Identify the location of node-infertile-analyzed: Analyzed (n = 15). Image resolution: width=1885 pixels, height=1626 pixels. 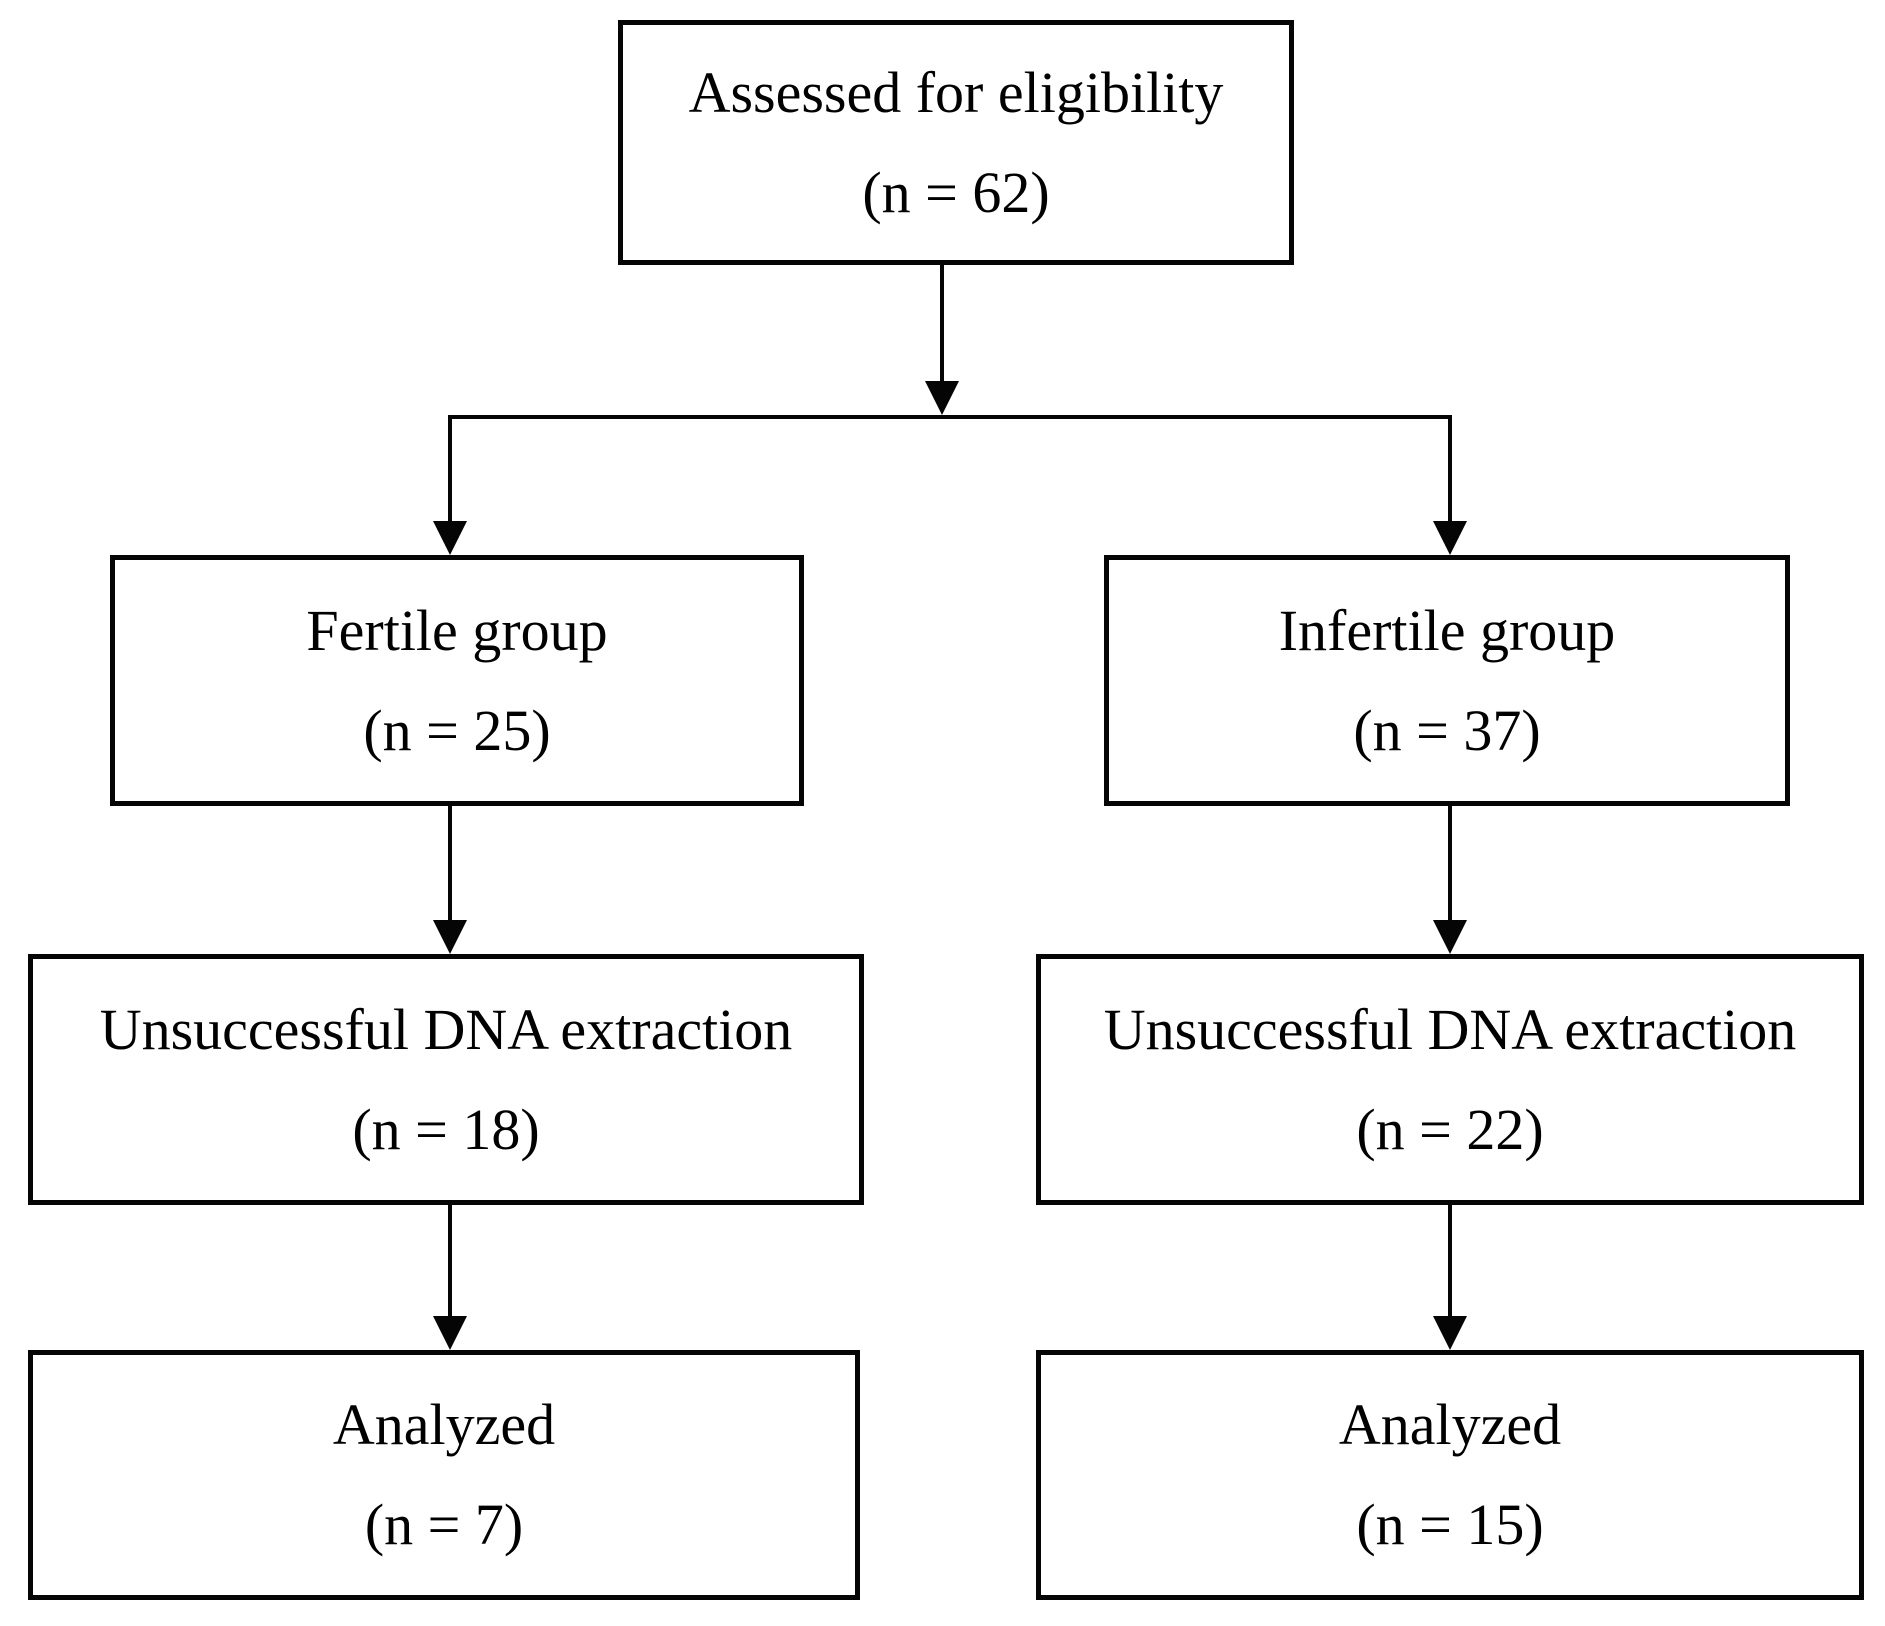
(1450, 1475).